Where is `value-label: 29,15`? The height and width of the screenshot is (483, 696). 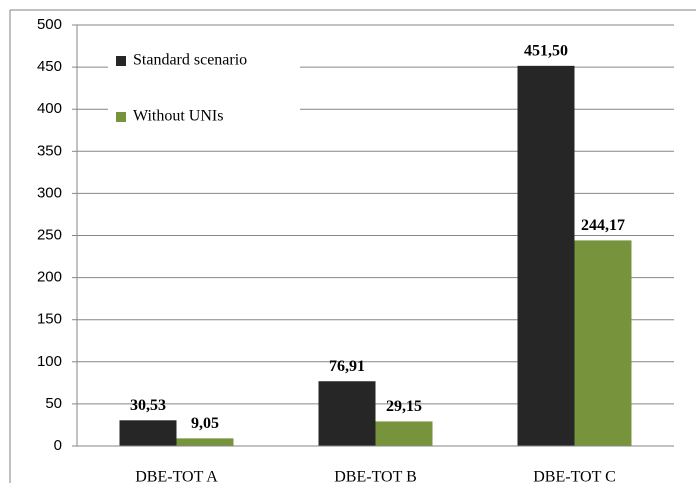 value-label: 29,15 is located at coordinates (404, 406).